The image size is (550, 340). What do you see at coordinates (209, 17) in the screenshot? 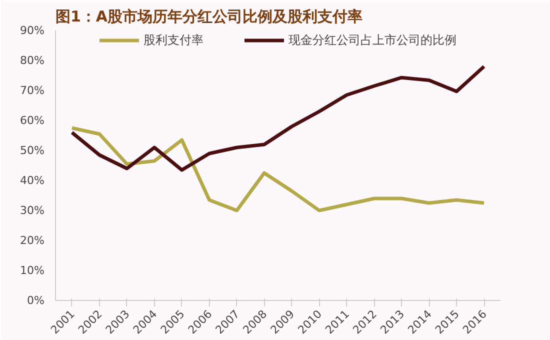
I see `chart-title: 图1：A股市场历年分红公司比例及股利支付率` at bounding box center [209, 17].